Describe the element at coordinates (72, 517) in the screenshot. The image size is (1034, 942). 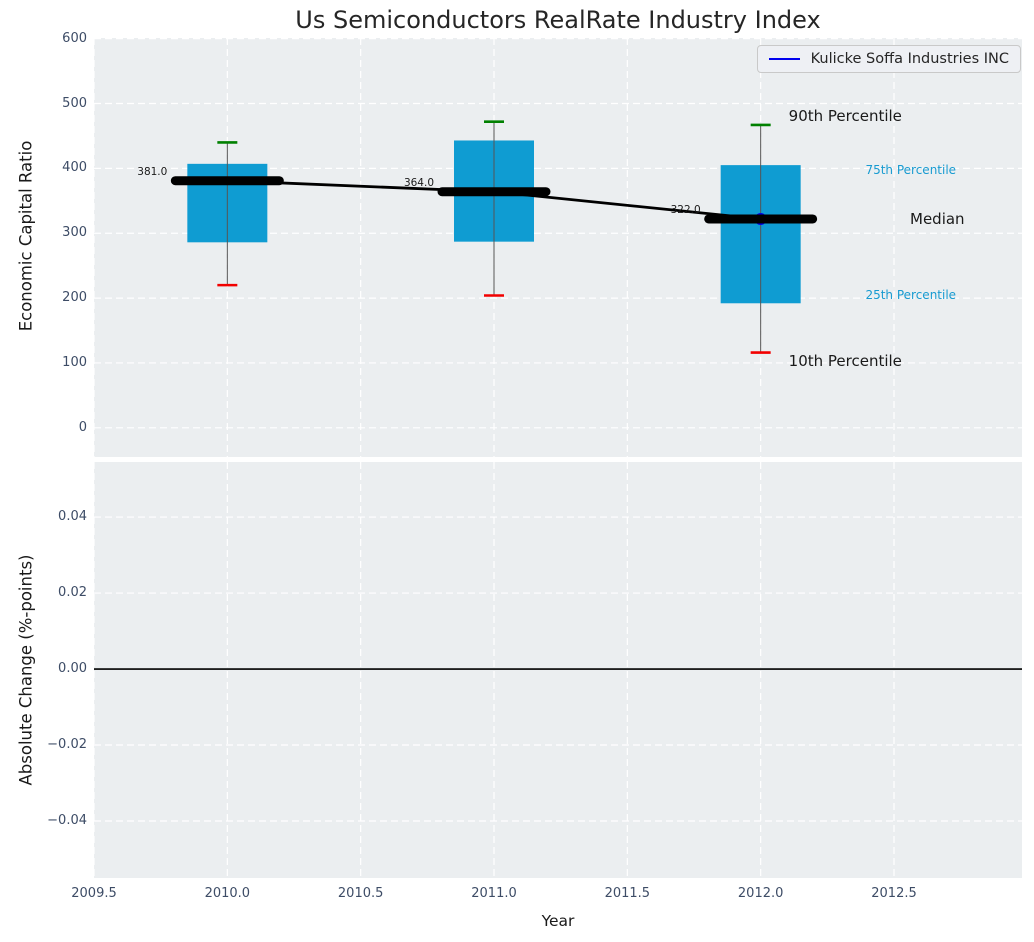
I see `bottom-y-tick-label: 0.04` at that location.